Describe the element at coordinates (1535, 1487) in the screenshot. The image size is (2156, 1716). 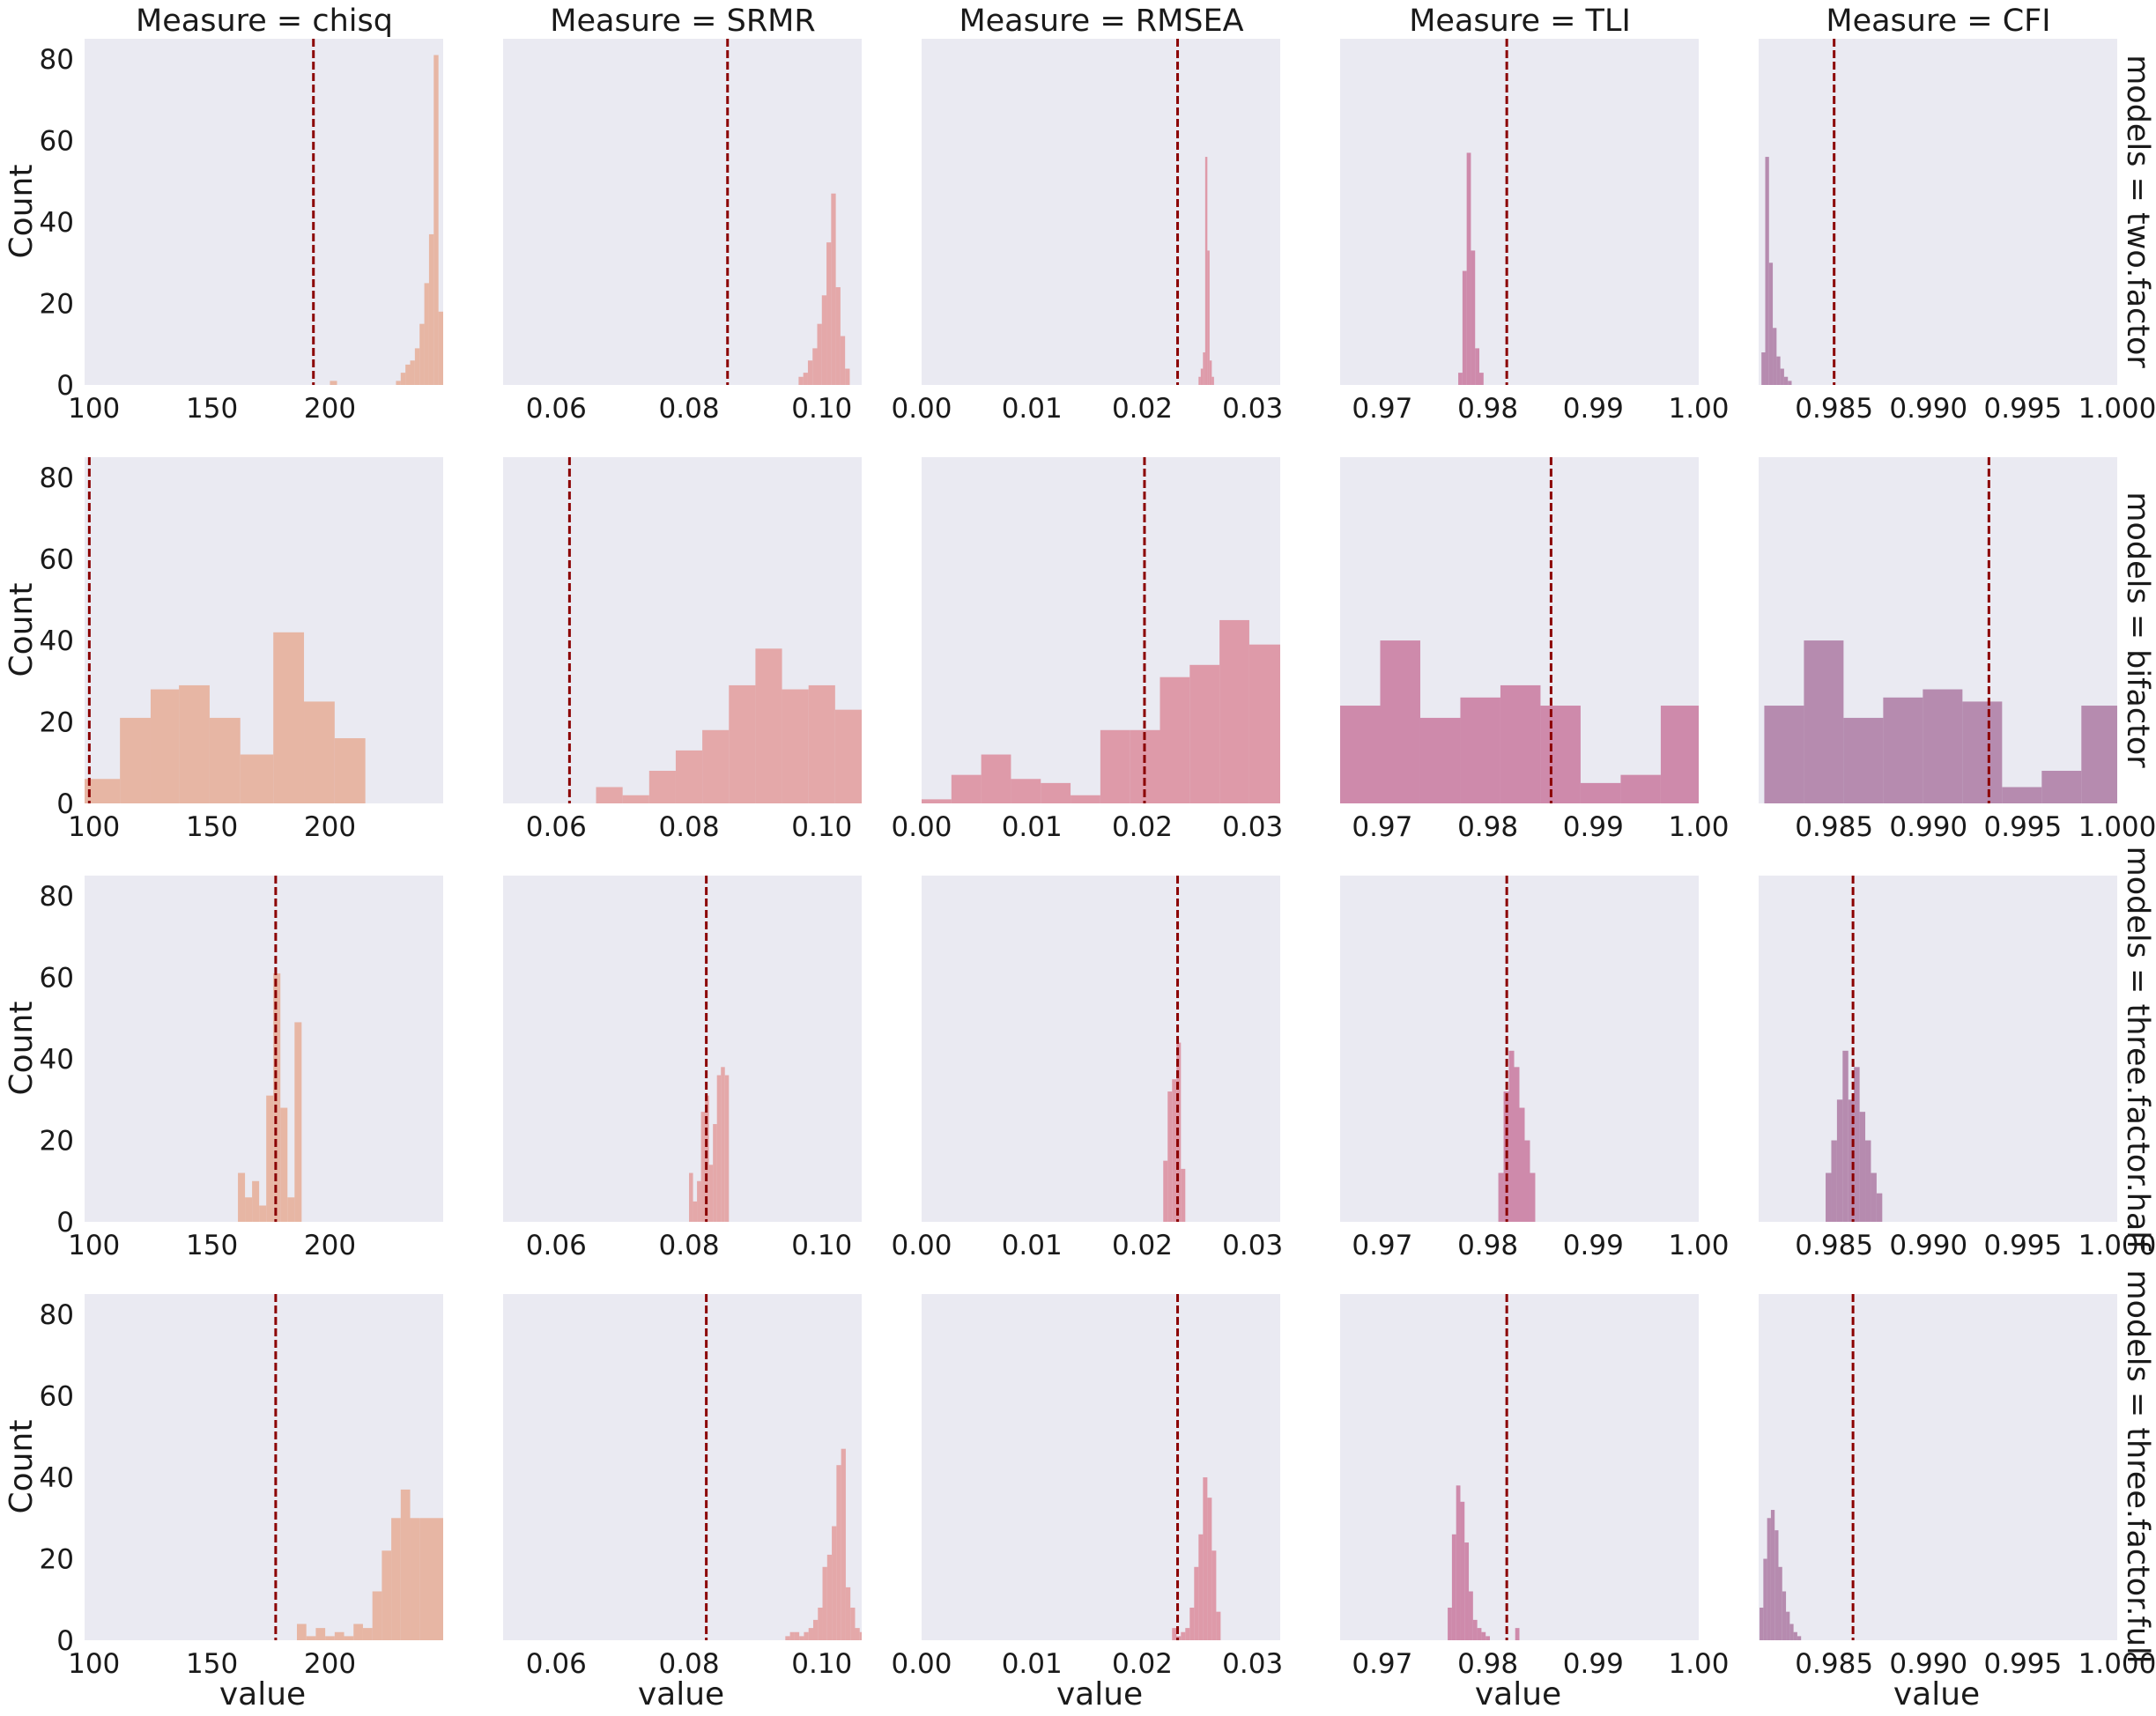
I see `panel-three-factor-full-tli: 0.97 0.98 0.99 1.00` at that location.